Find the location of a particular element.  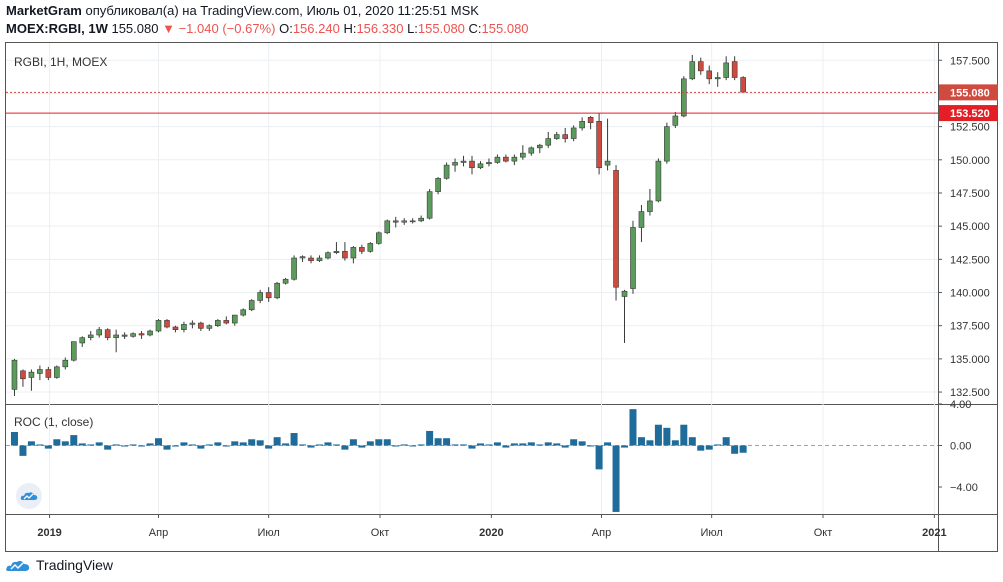

open-value: 156.240 is located at coordinates (316, 28).